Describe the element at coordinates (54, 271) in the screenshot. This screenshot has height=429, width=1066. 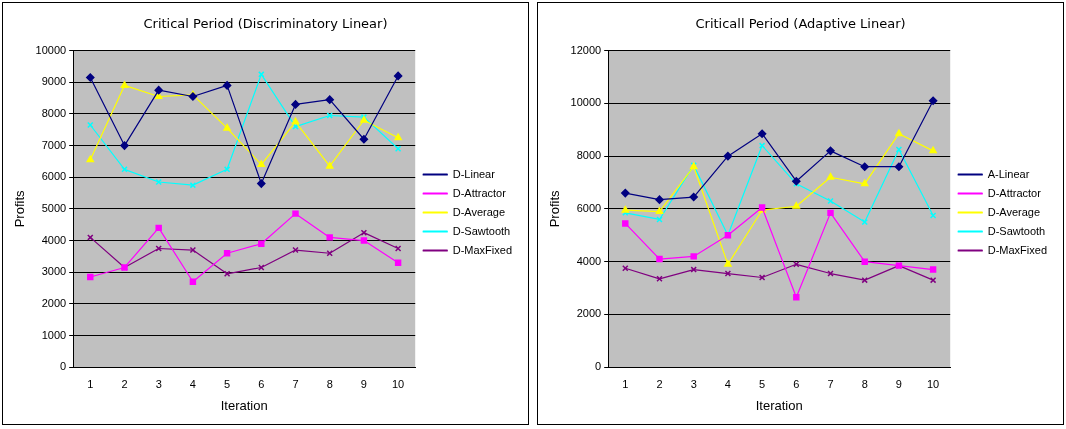
I see `y-tick-label: 3000` at that location.